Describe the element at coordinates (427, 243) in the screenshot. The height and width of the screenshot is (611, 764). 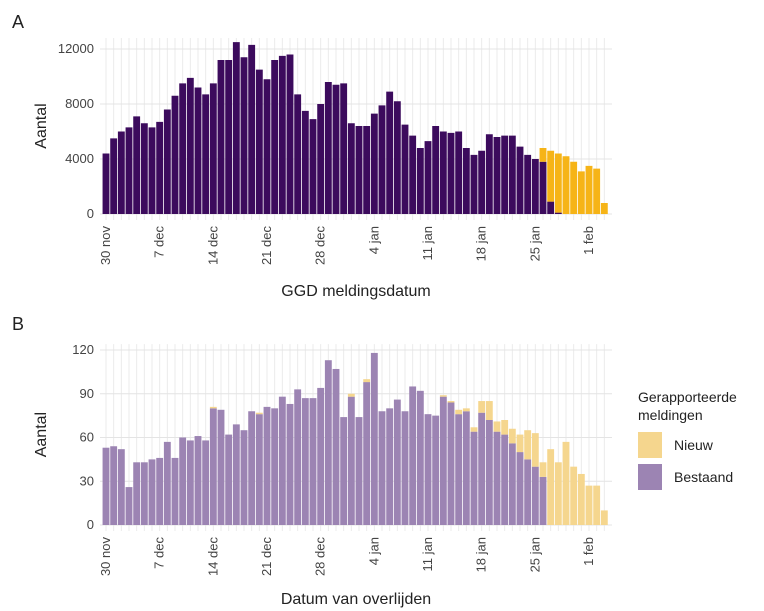
I see `x-tick-label: 11 jan` at that location.